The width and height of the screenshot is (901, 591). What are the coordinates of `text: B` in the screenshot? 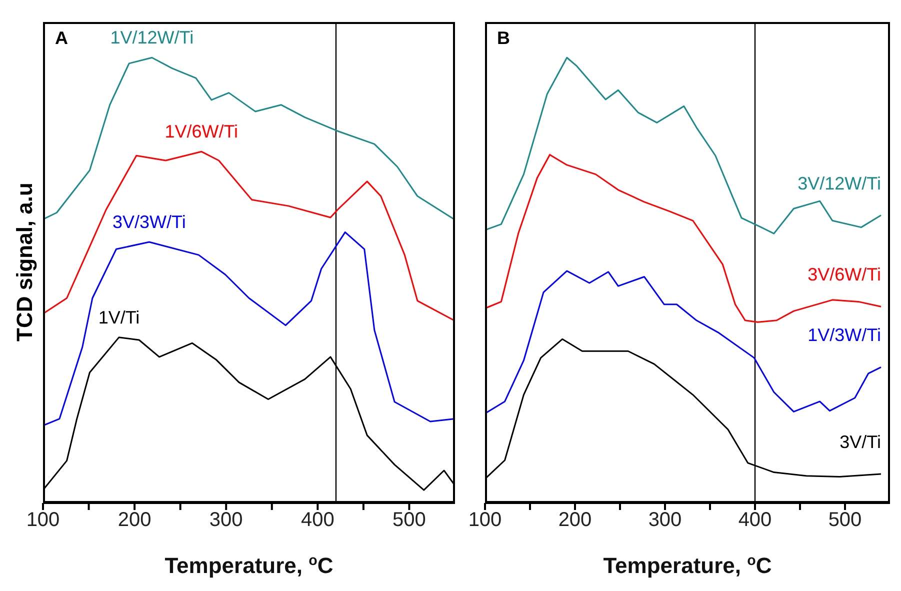 It's located at (503, 38).